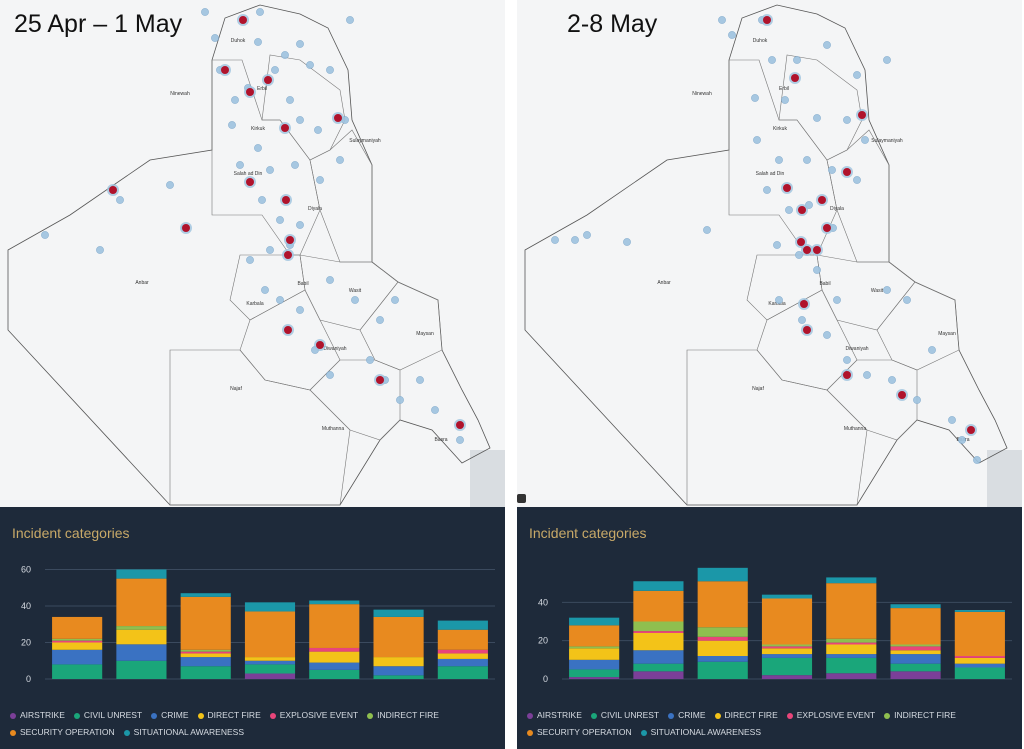 This screenshot has width=1024, height=749. I want to click on incident-category-chart: 0 20 40 60, so click(252, 634).